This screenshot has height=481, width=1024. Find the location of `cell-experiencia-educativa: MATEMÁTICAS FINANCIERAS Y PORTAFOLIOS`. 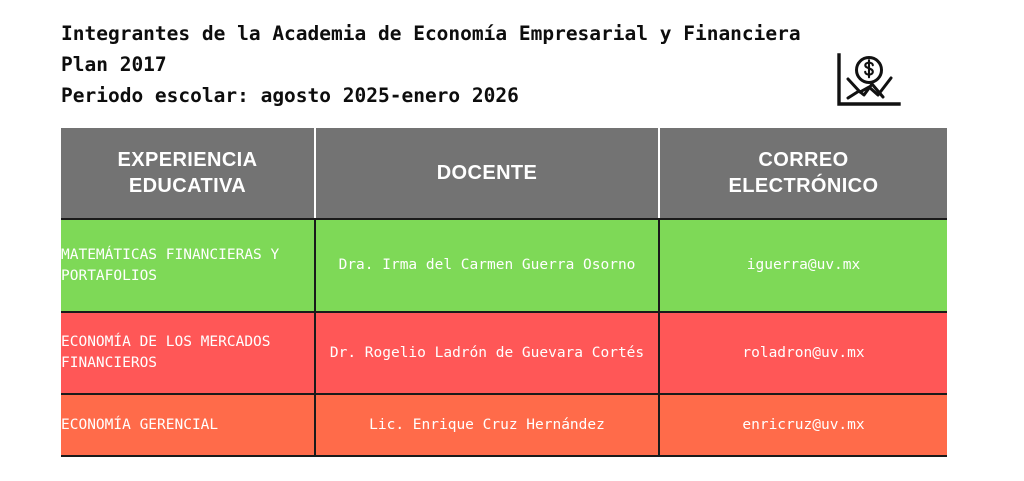

cell-experiencia-educativa: MATEMÁTICAS FINANCIERAS Y PORTAFOLIOS is located at coordinates (188, 264).